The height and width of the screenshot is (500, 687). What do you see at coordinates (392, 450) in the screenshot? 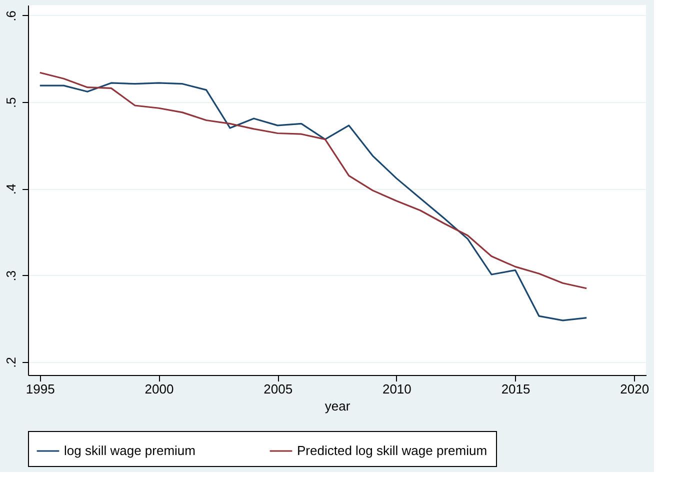
I see `legend-label: Predicted log skill wage premium` at bounding box center [392, 450].